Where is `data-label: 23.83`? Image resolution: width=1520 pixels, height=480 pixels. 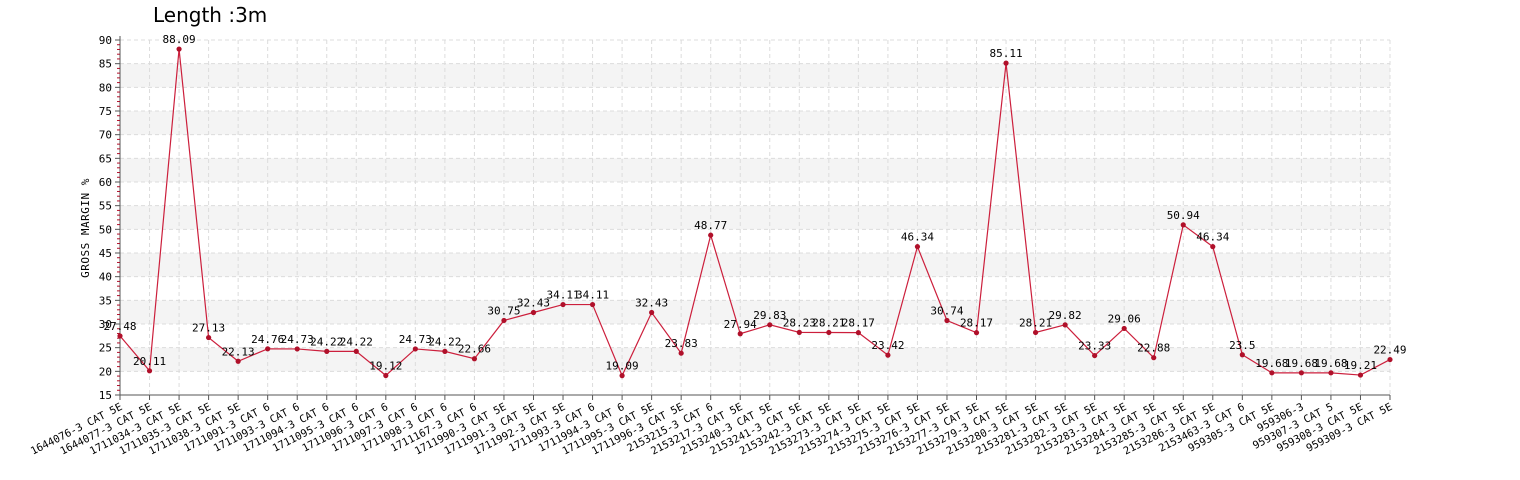
data-label: 23.83 is located at coordinates (681, 343).